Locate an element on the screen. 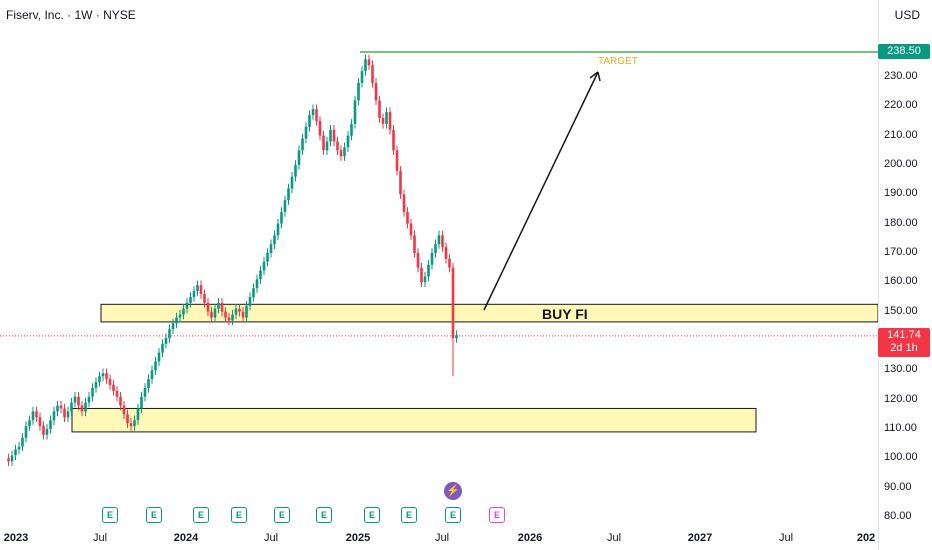  price-tick: 190.00 is located at coordinates (901, 193).